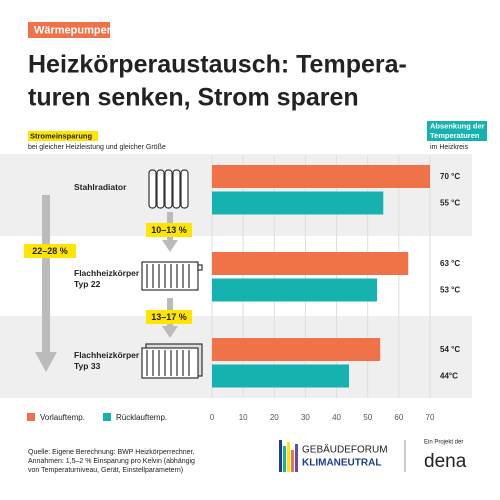 The height and width of the screenshot is (500, 500). What do you see at coordinates (212, 417) in the screenshot?
I see `x-tick-label: 0` at bounding box center [212, 417].